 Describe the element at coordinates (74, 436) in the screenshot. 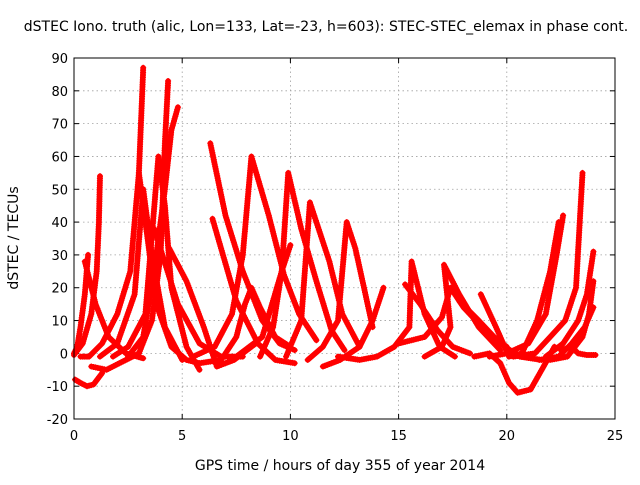

I see `x-tick-label: 0` at that location.